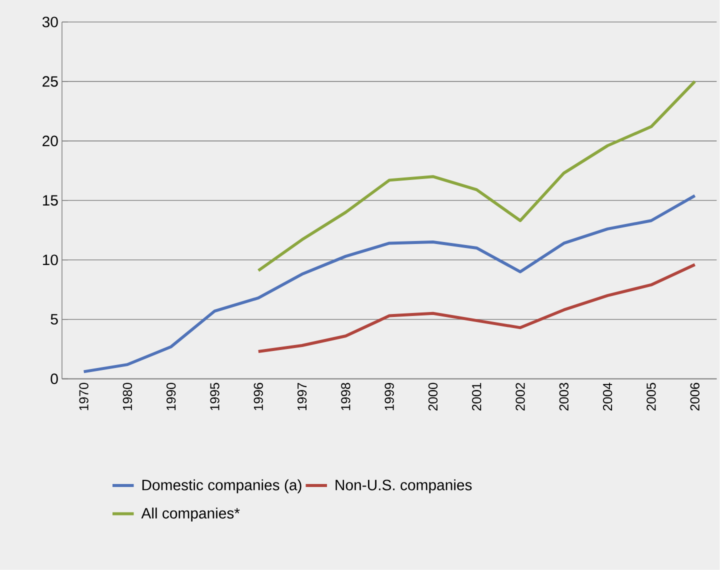 This screenshot has height=570, width=720. What do you see at coordinates (50, 81) in the screenshot?
I see `y-tick-label: 25` at bounding box center [50, 81].